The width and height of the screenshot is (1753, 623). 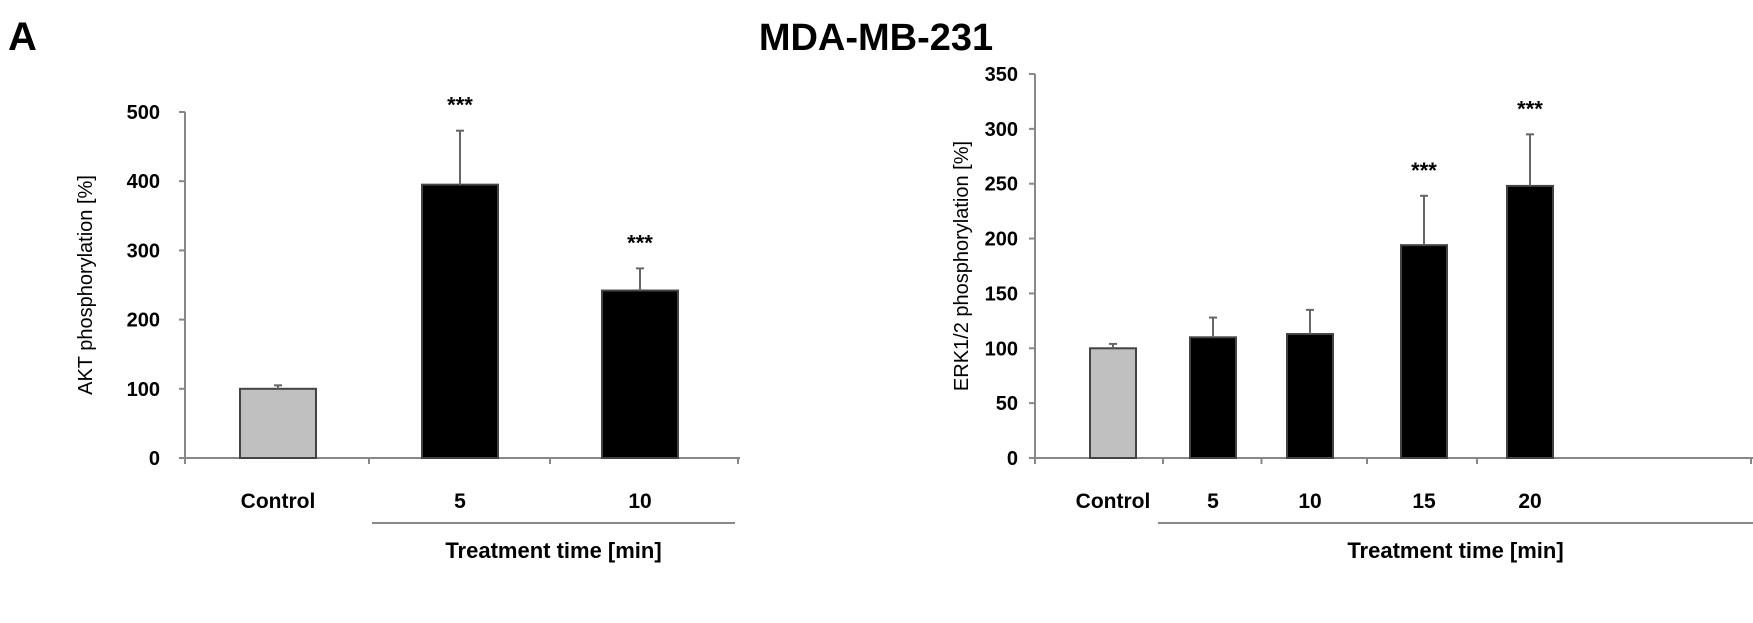 I want to click on erk-y-tick-label: 0, so click(x=1012, y=459).